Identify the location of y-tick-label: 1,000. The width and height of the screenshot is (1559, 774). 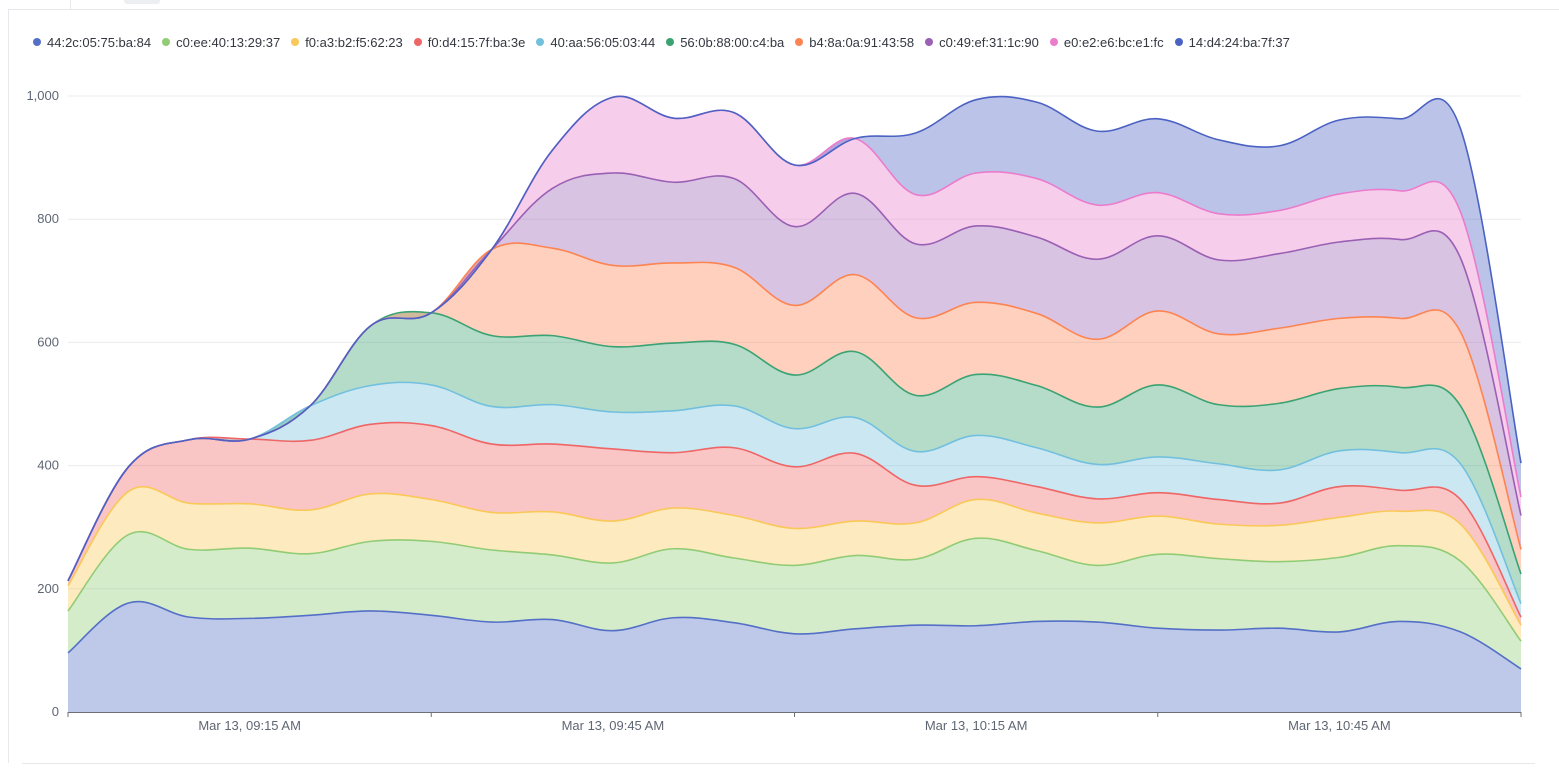
(42, 95).